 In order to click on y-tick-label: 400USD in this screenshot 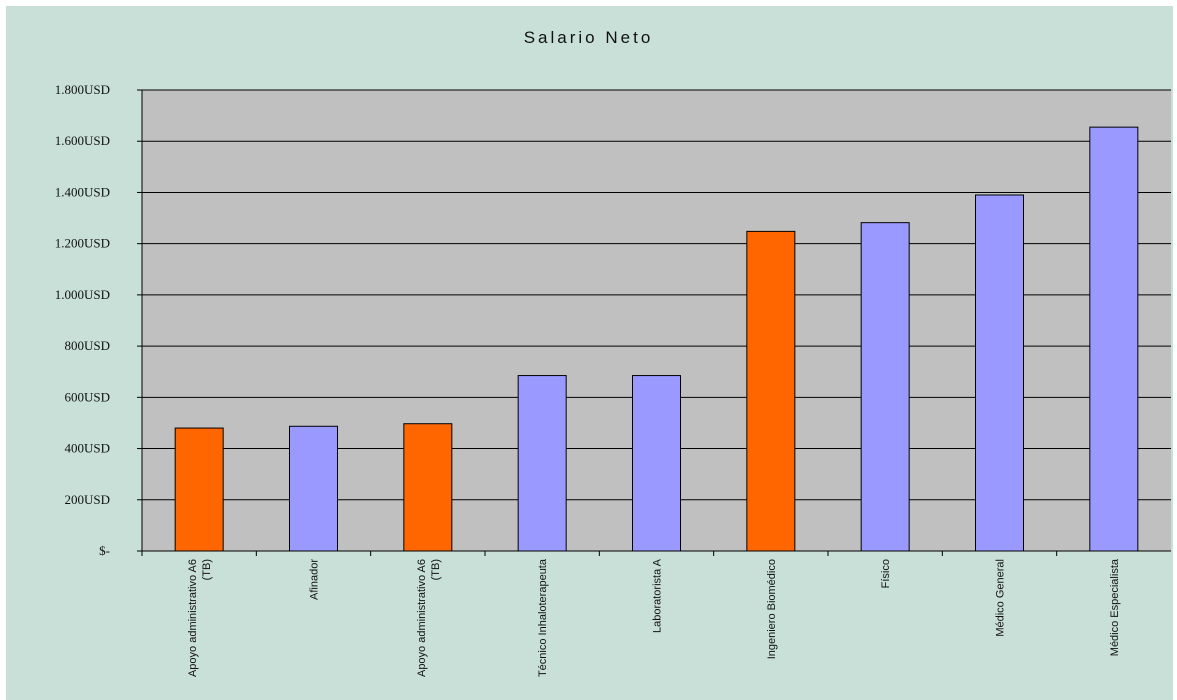, I will do `click(87, 448)`.